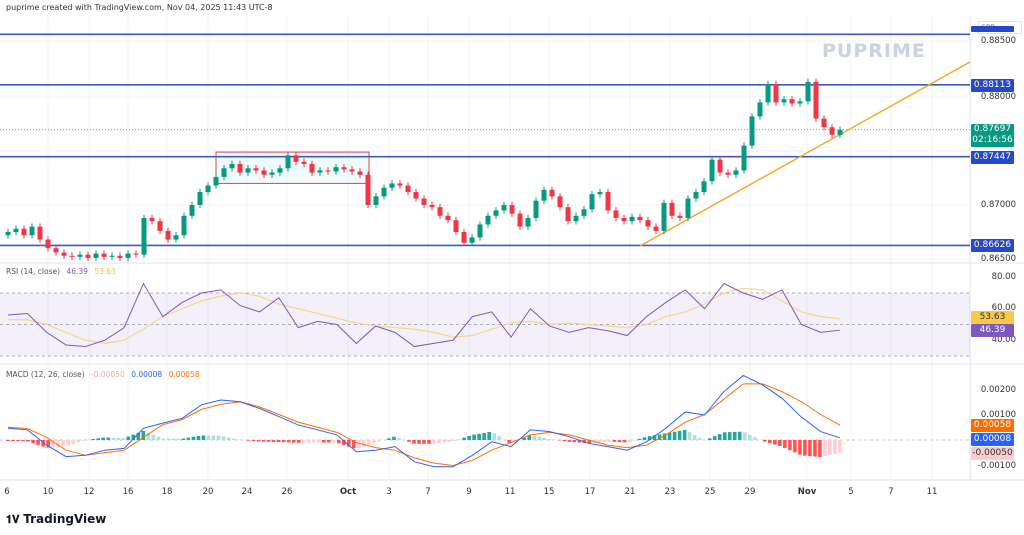  I want to click on price-tick: 0.88500, so click(998, 41).